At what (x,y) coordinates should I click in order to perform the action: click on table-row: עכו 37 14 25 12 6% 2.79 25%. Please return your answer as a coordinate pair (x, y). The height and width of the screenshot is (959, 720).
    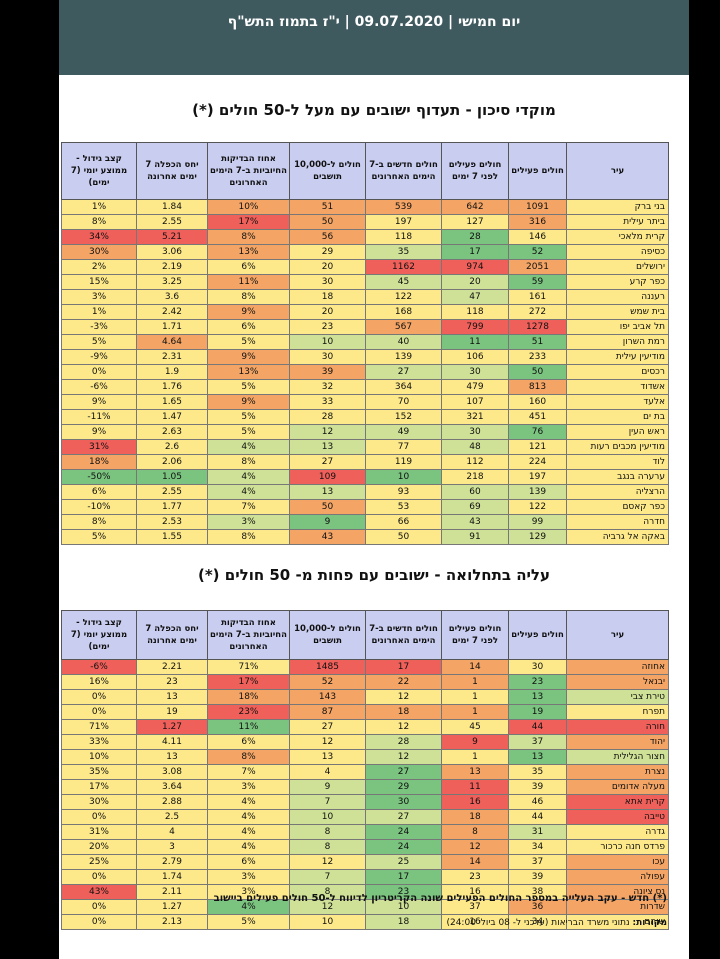
    Looking at the image, I should click on (365, 862).